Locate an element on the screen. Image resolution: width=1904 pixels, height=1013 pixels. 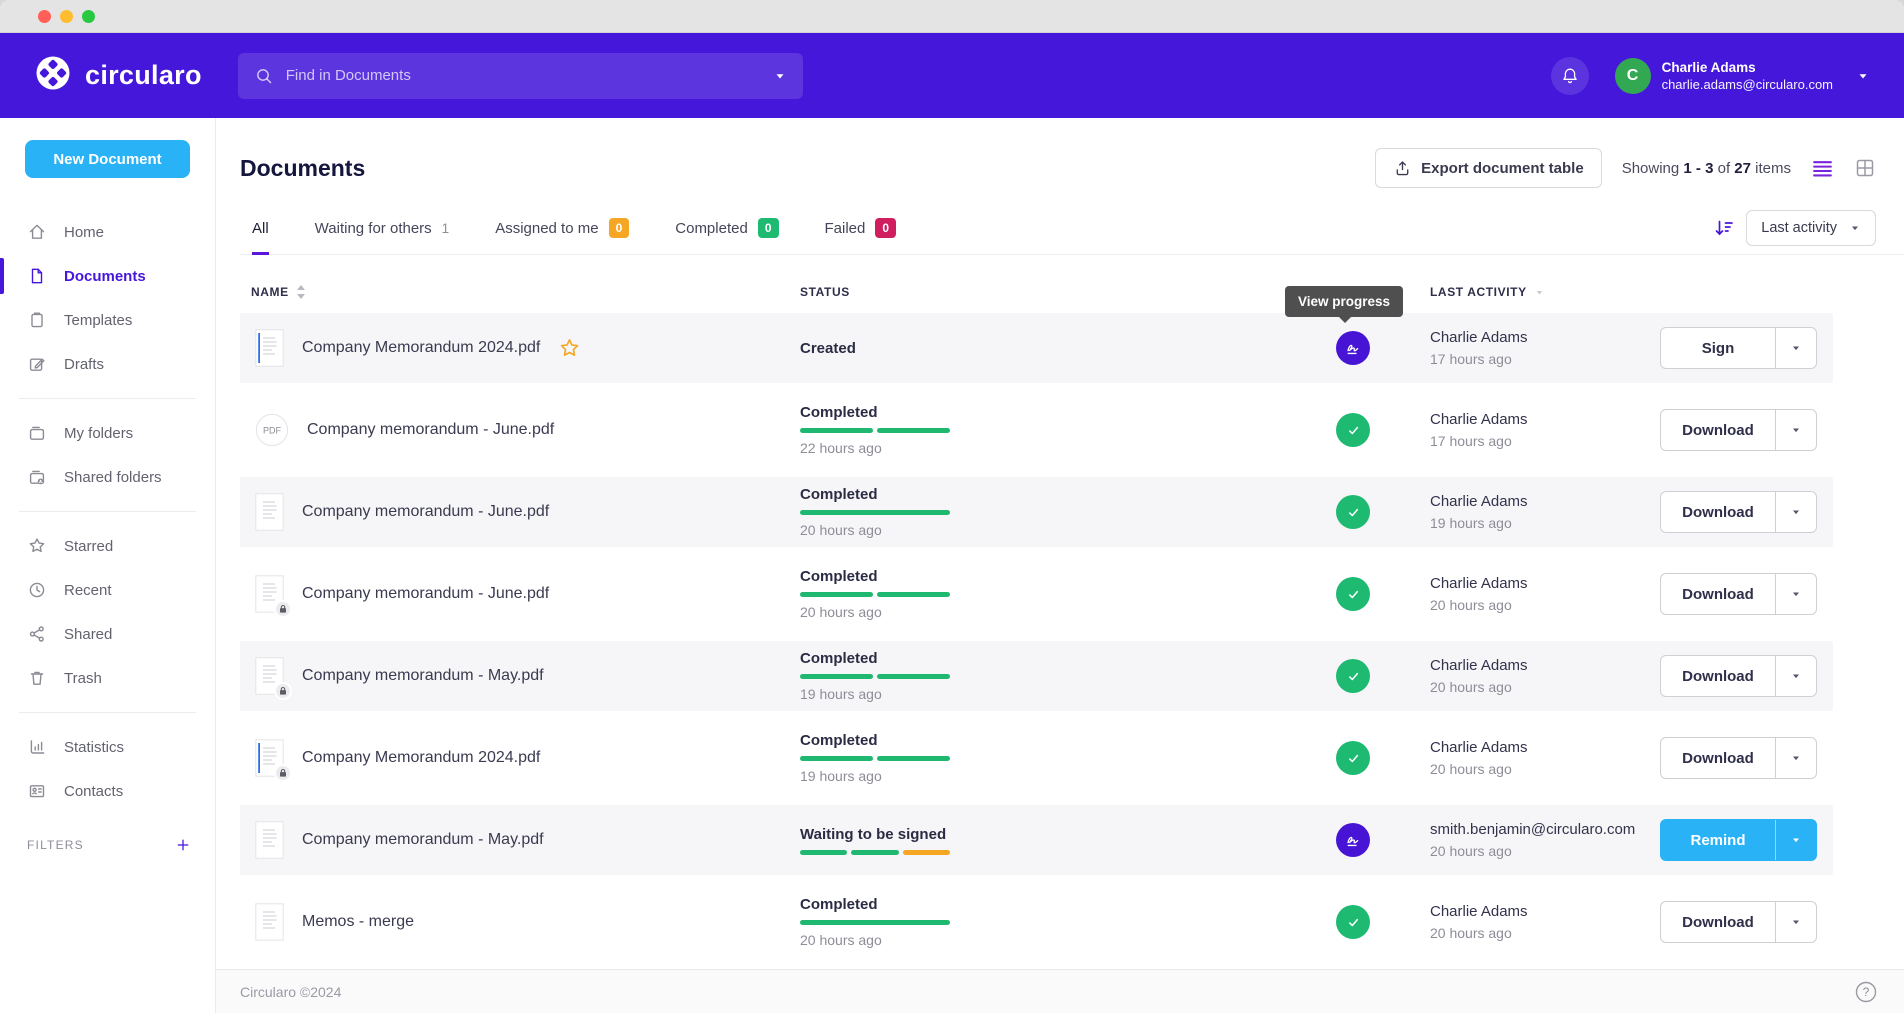
brand-logo: circularo is located at coordinates (117, 75).